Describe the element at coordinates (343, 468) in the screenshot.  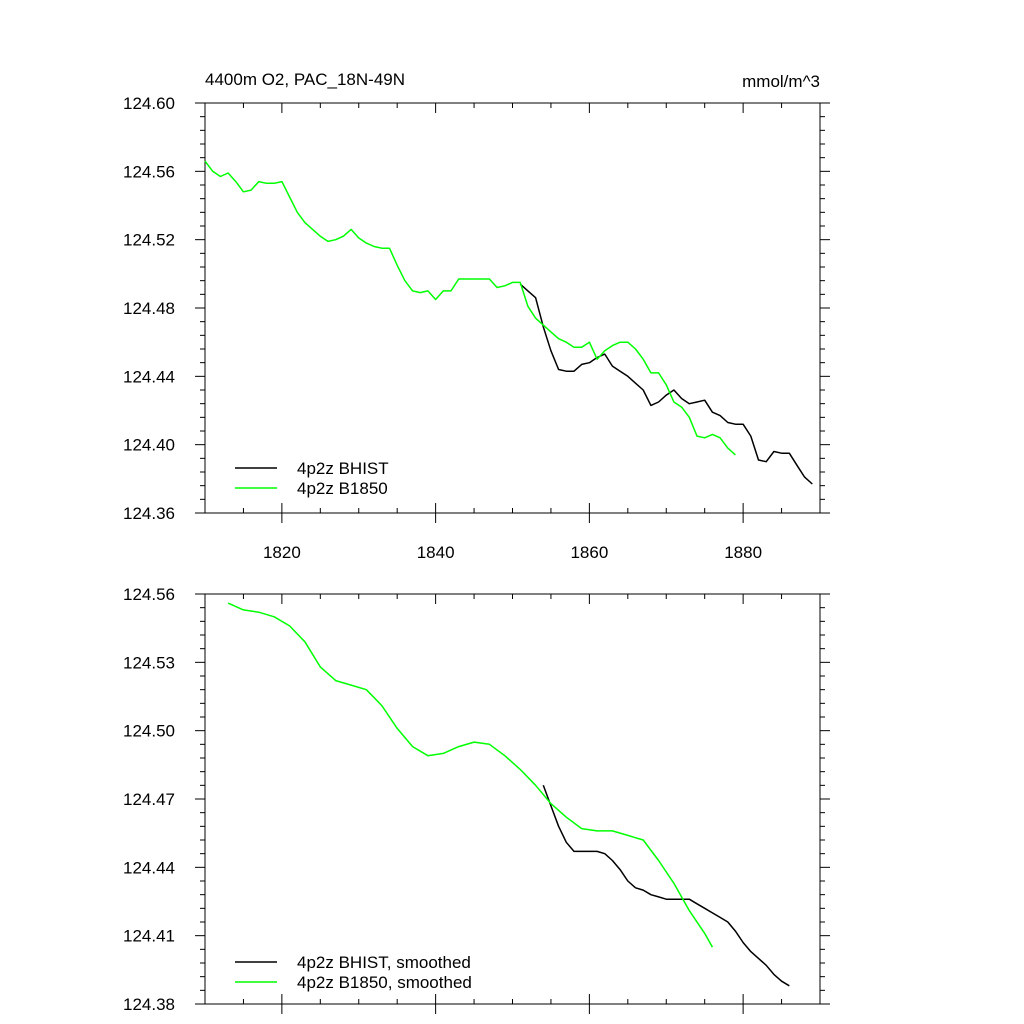
I see `legend-label: 4p2z BHIST` at that location.